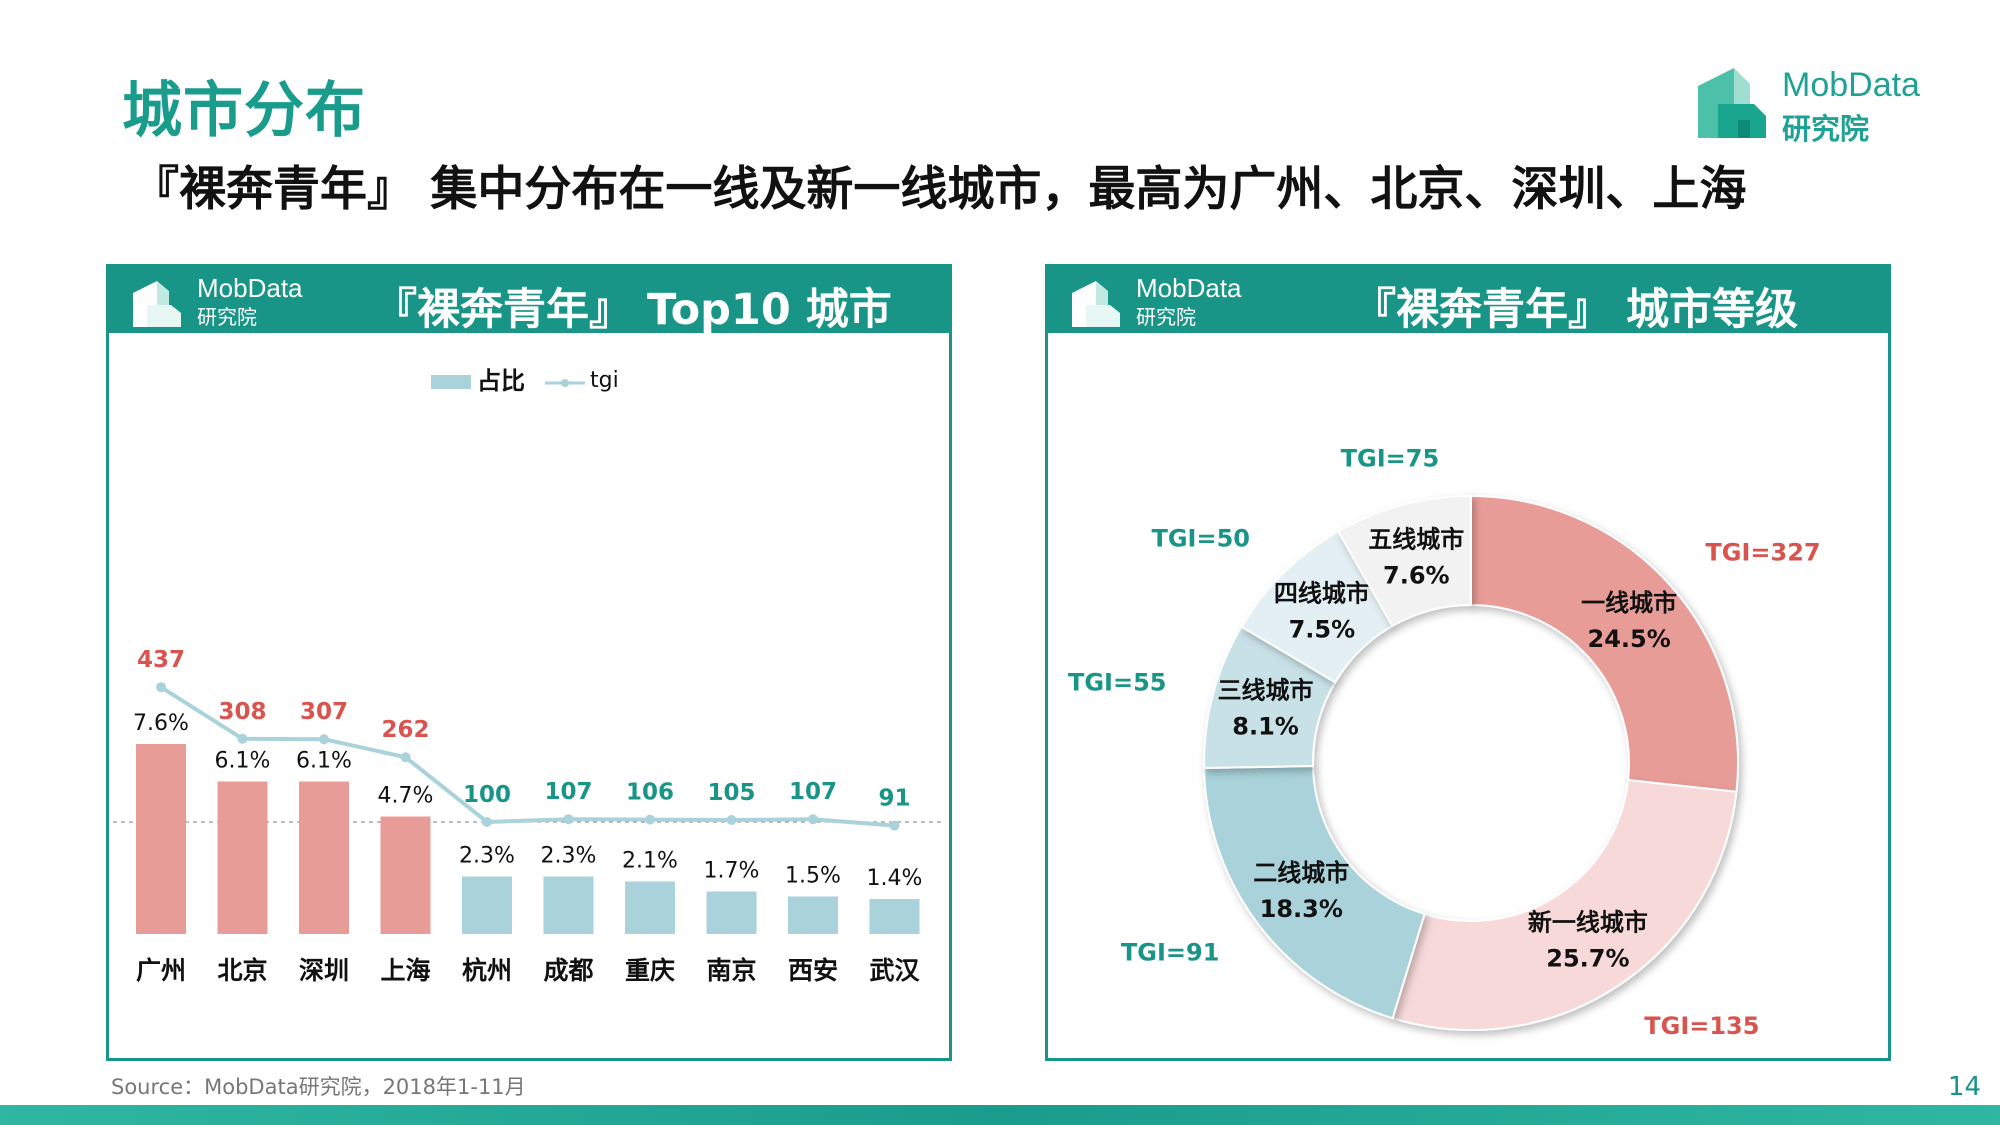  Describe the element at coordinates (1322, 594) in the screenshot. I see `slice-name-label: 四线城市` at that location.